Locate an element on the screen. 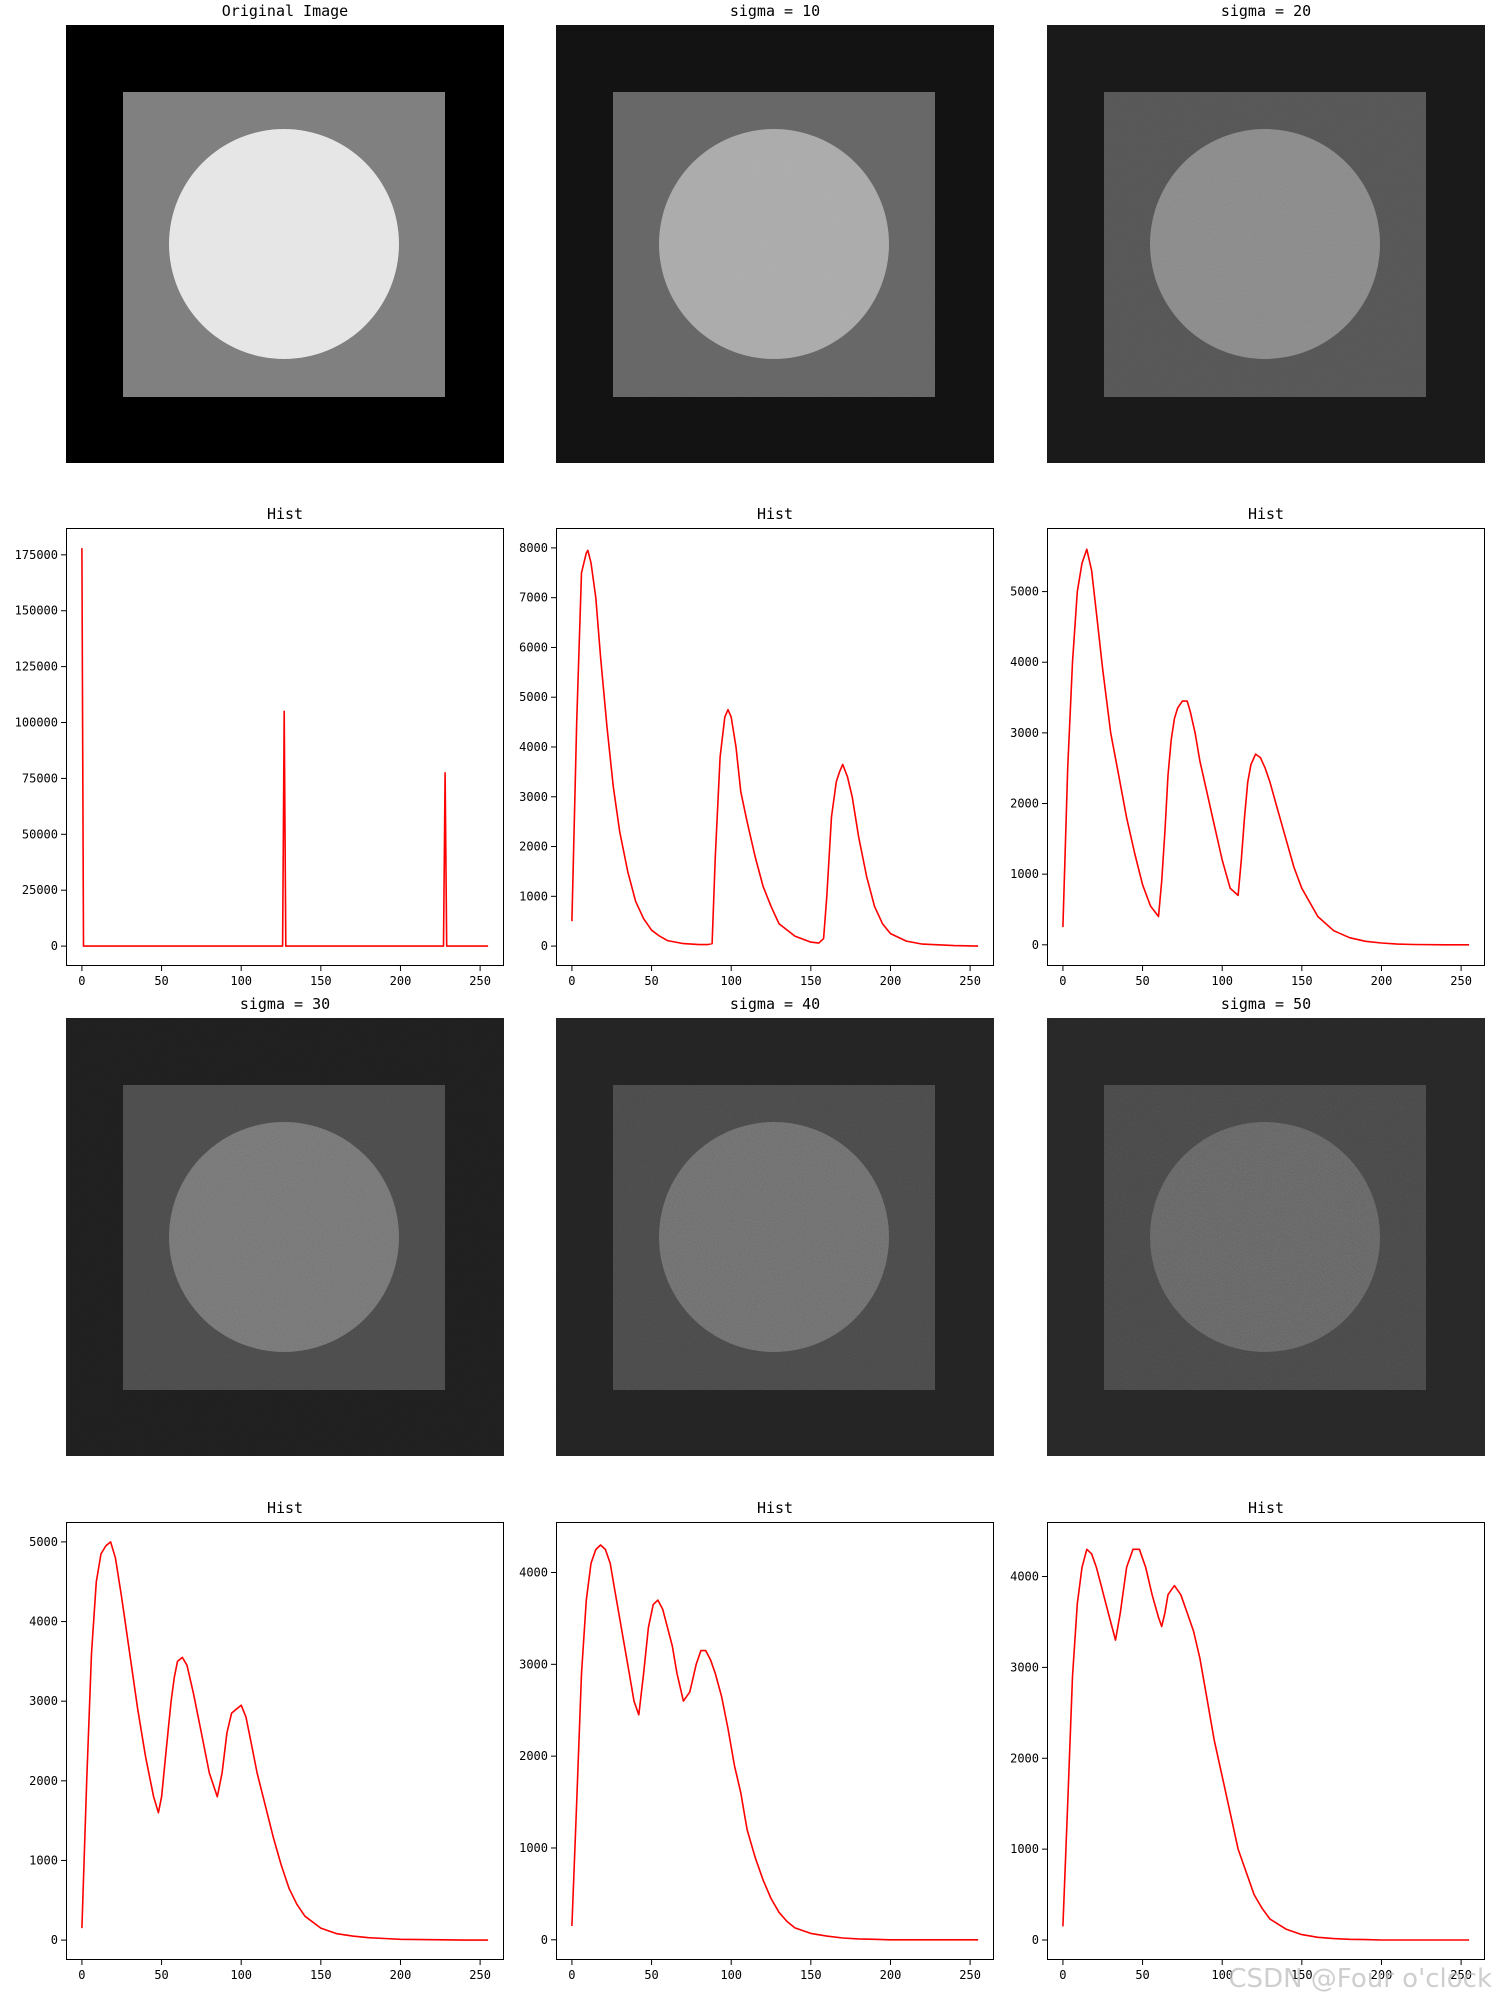 The image size is (1500, 2000). image-title: Original Image is located at coordinates (285, 11).